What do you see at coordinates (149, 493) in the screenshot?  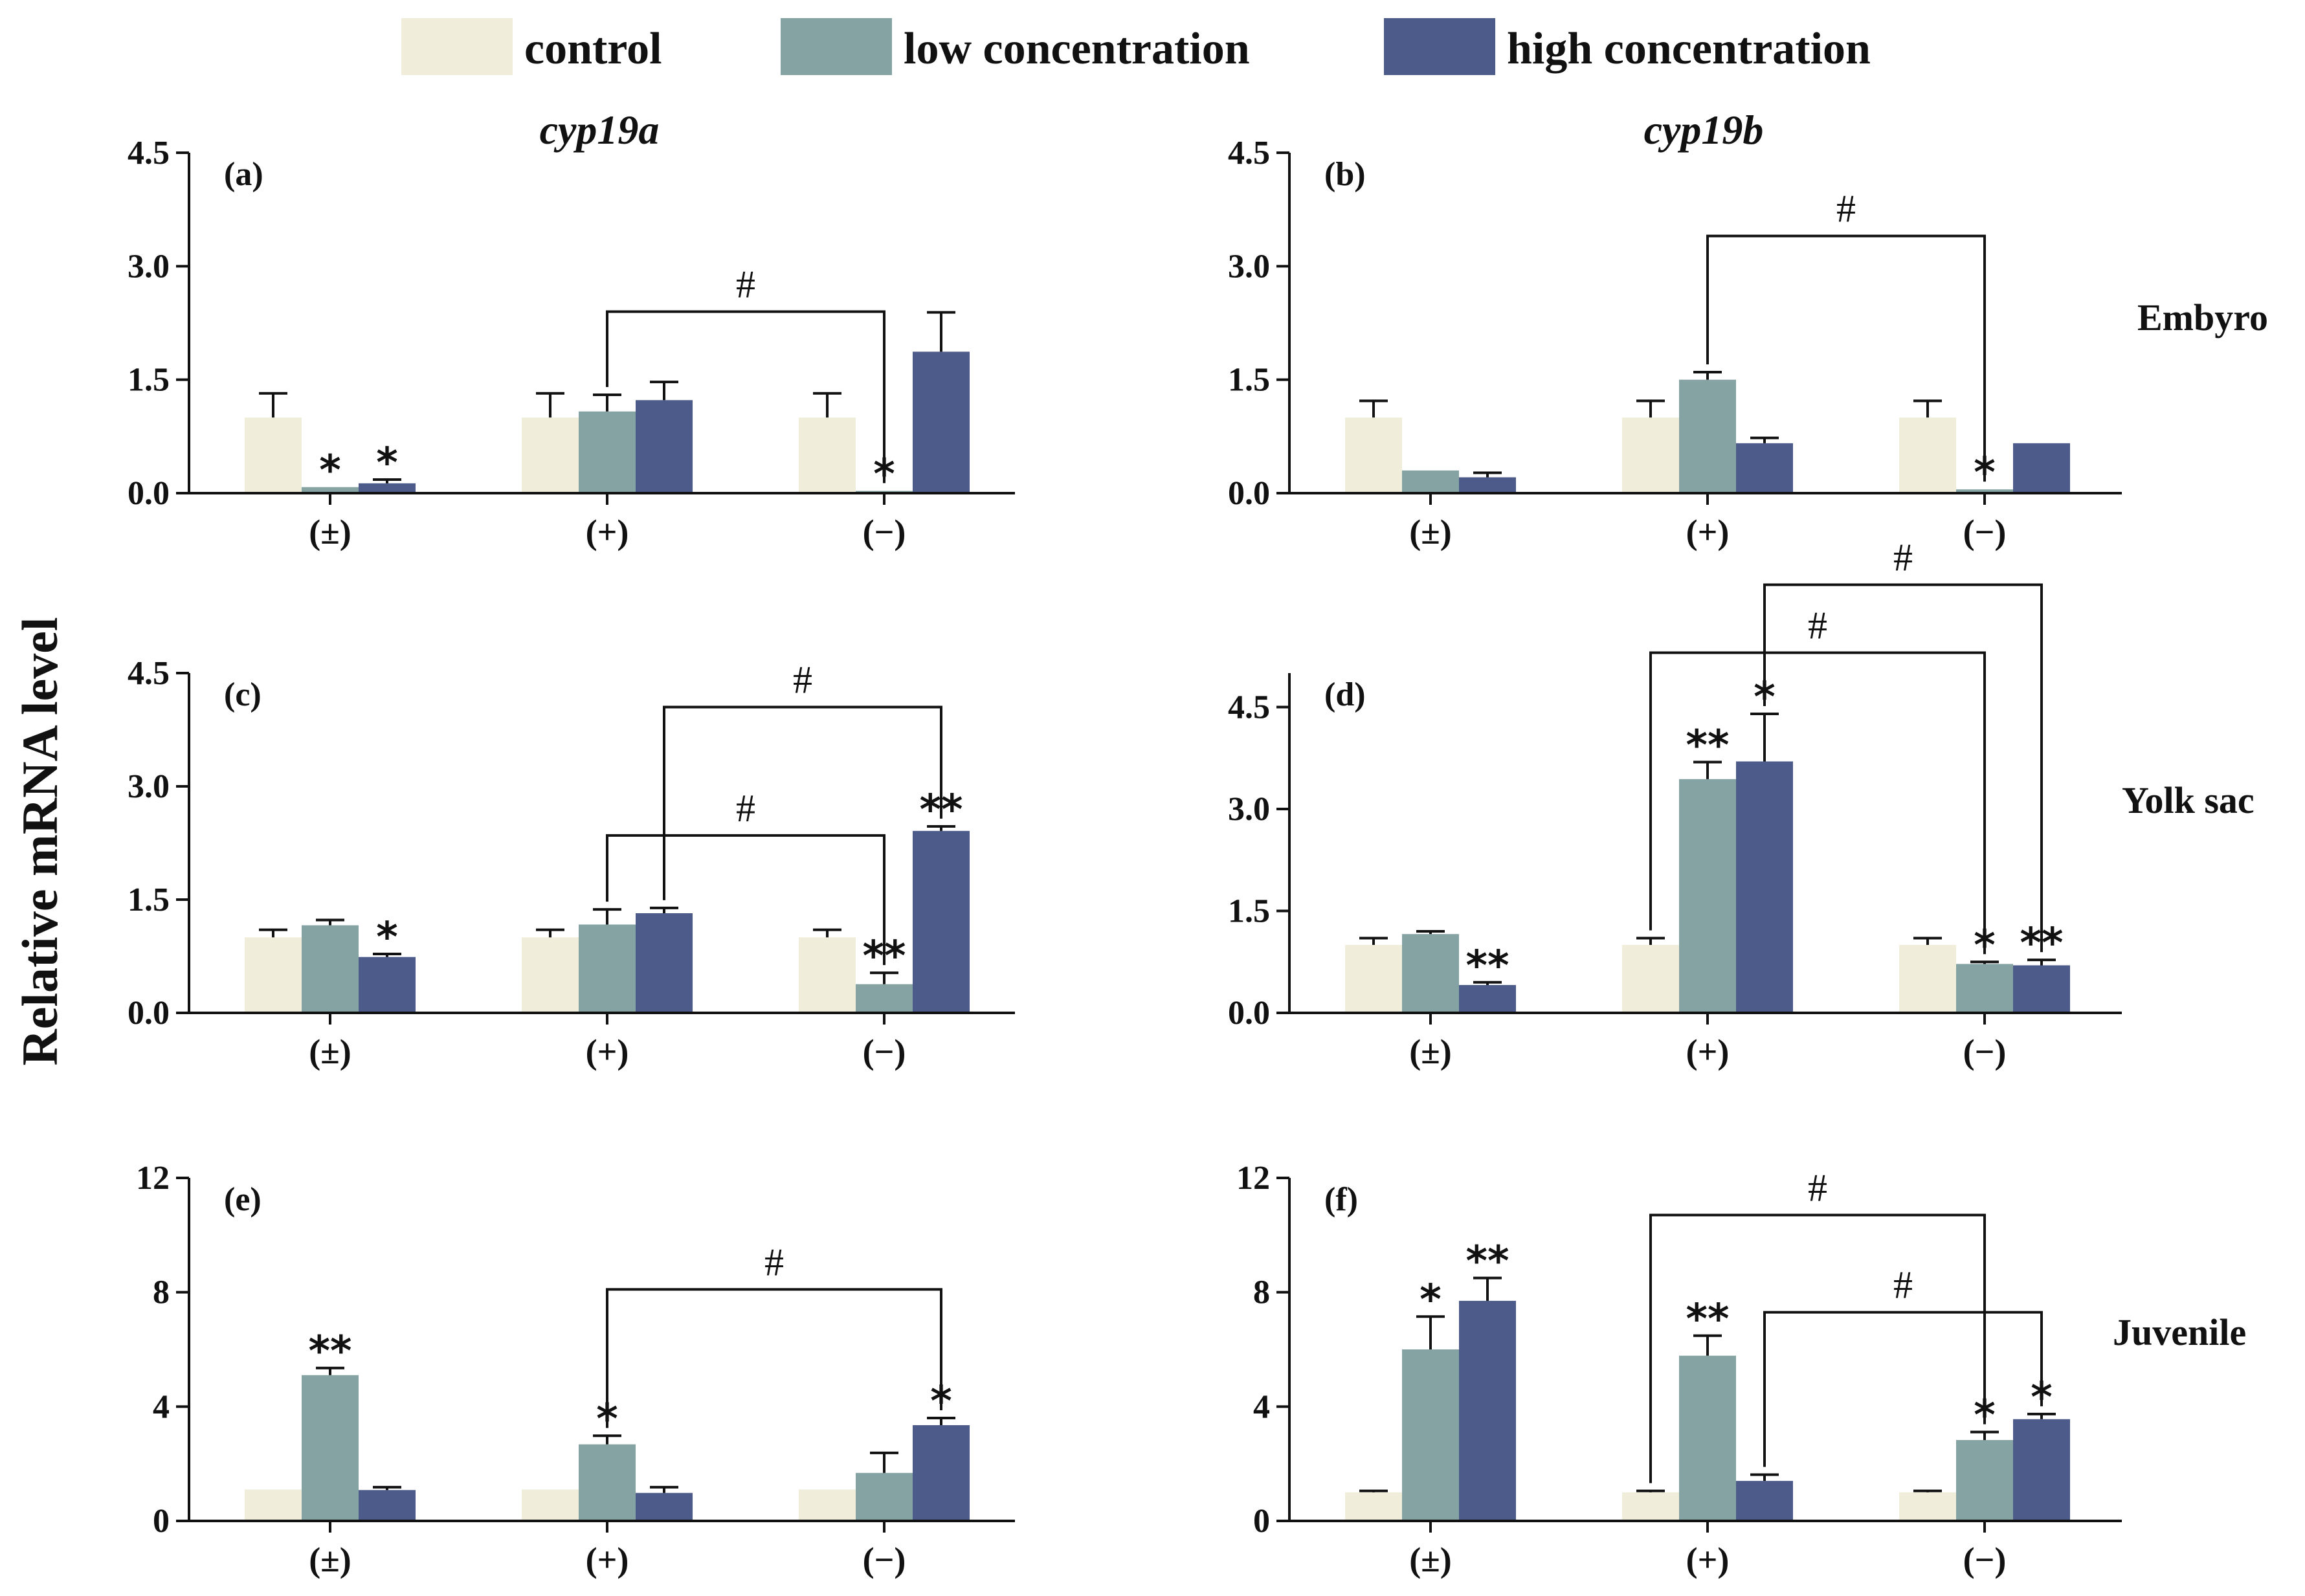 I see `y-tick-label-a-0: 0.0` at bounding box center [149, 493].